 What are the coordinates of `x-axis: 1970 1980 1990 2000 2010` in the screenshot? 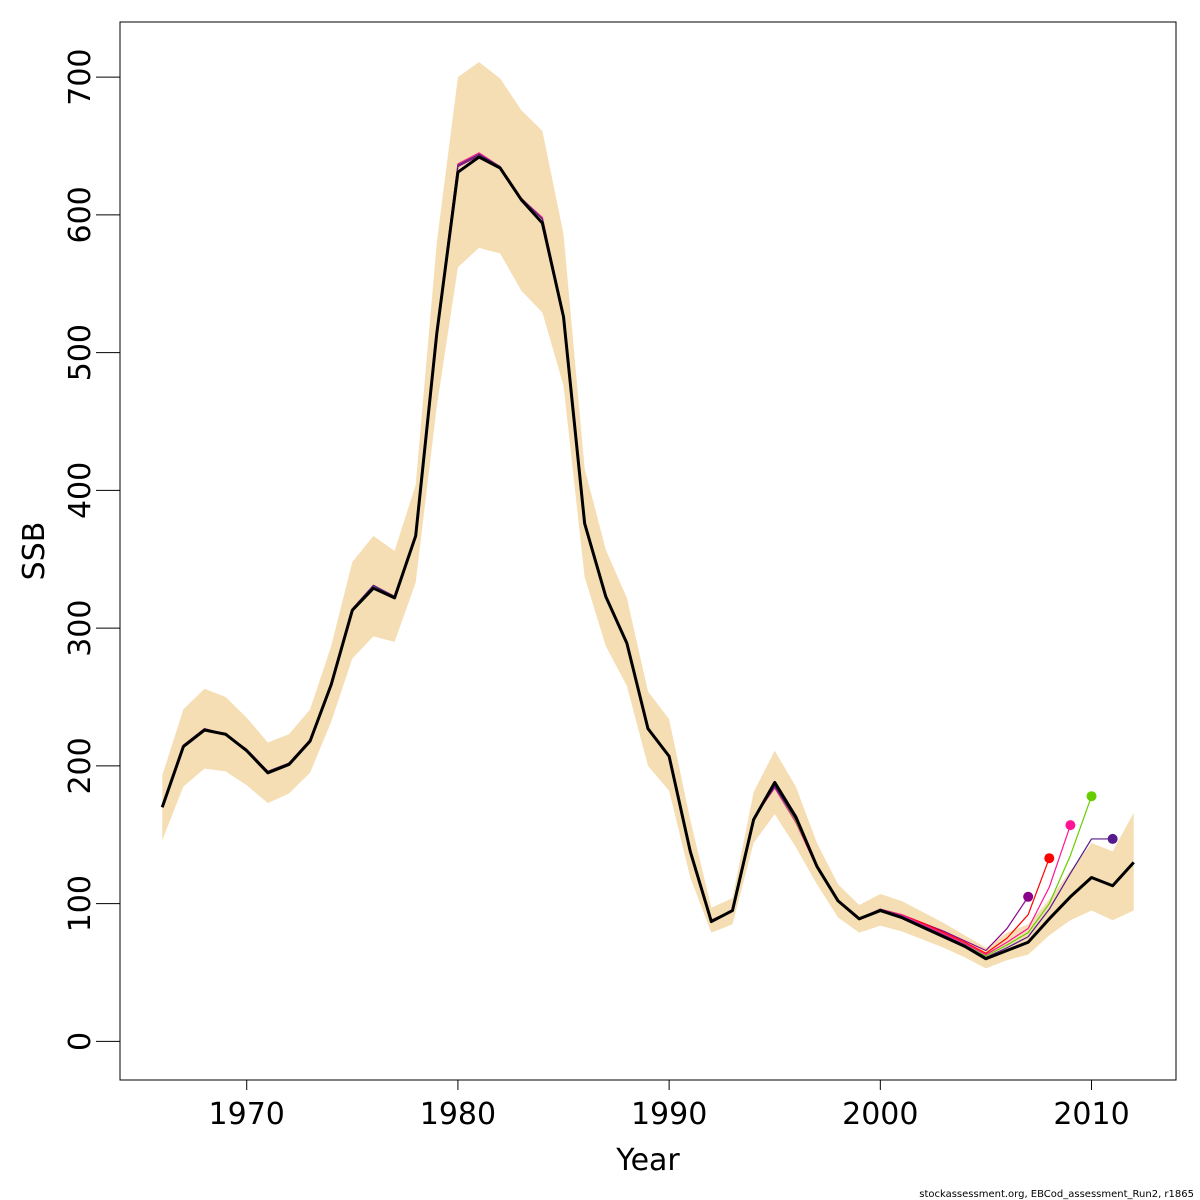 It's located at (669, 1106).